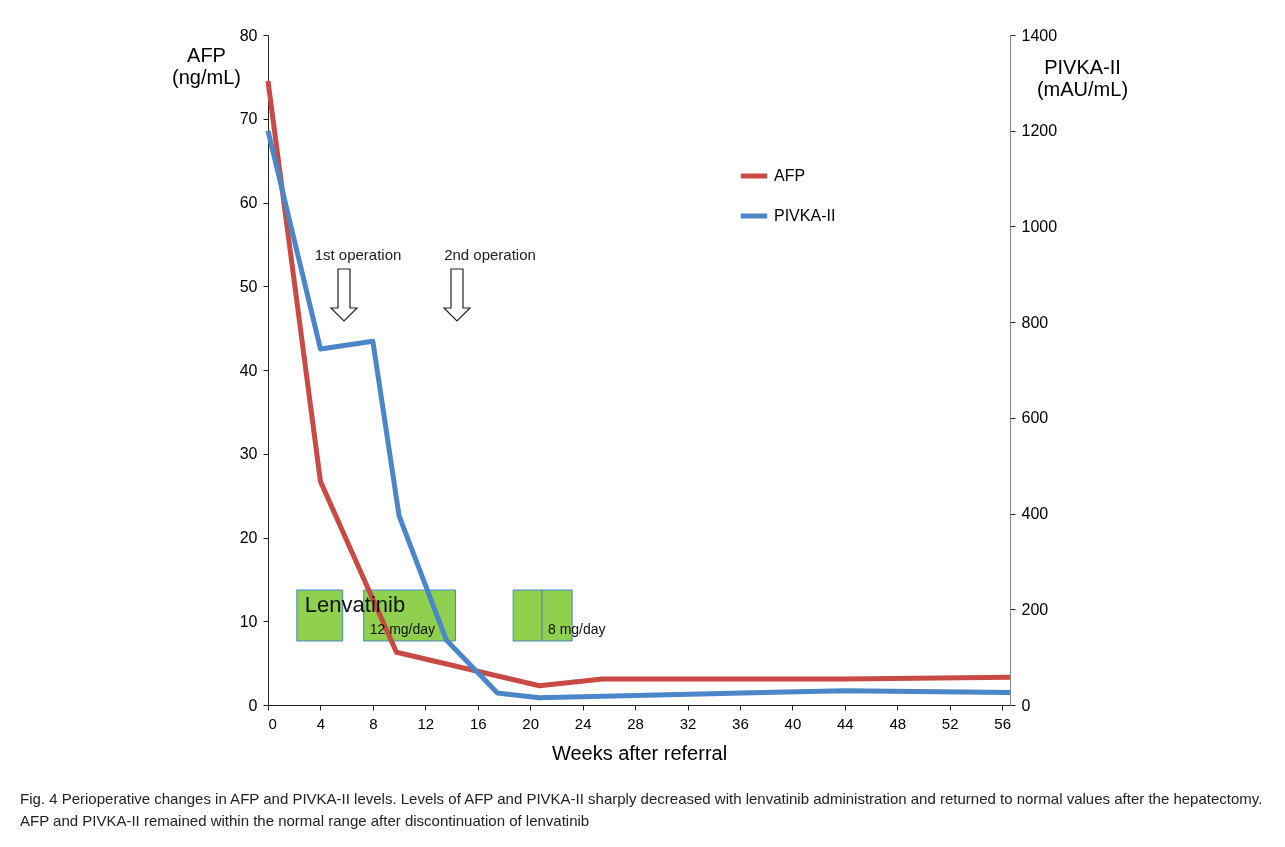 This screenshot has width=1285, height=847. I want to click on x-tick-label: 16, so click(478, 723).